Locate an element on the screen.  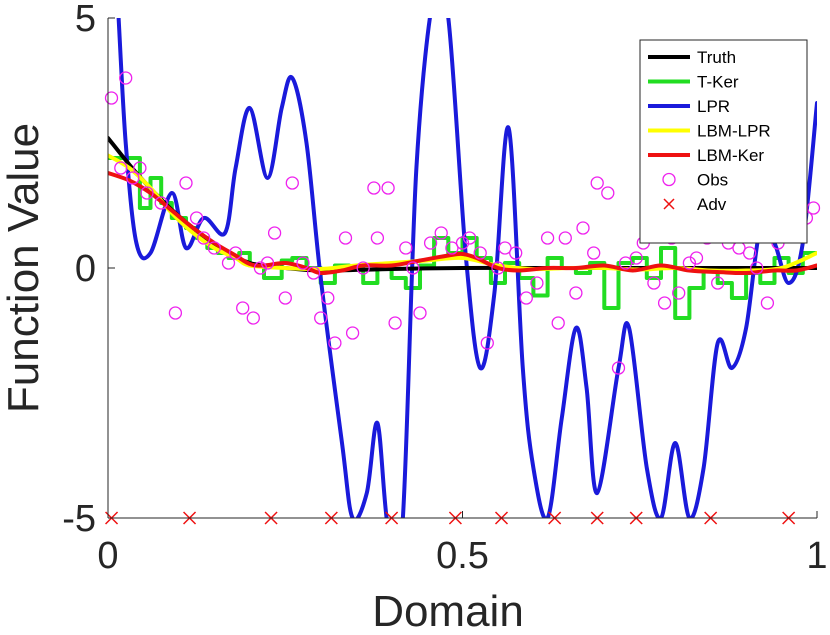
legend-box is located at coordinates (723, 141).